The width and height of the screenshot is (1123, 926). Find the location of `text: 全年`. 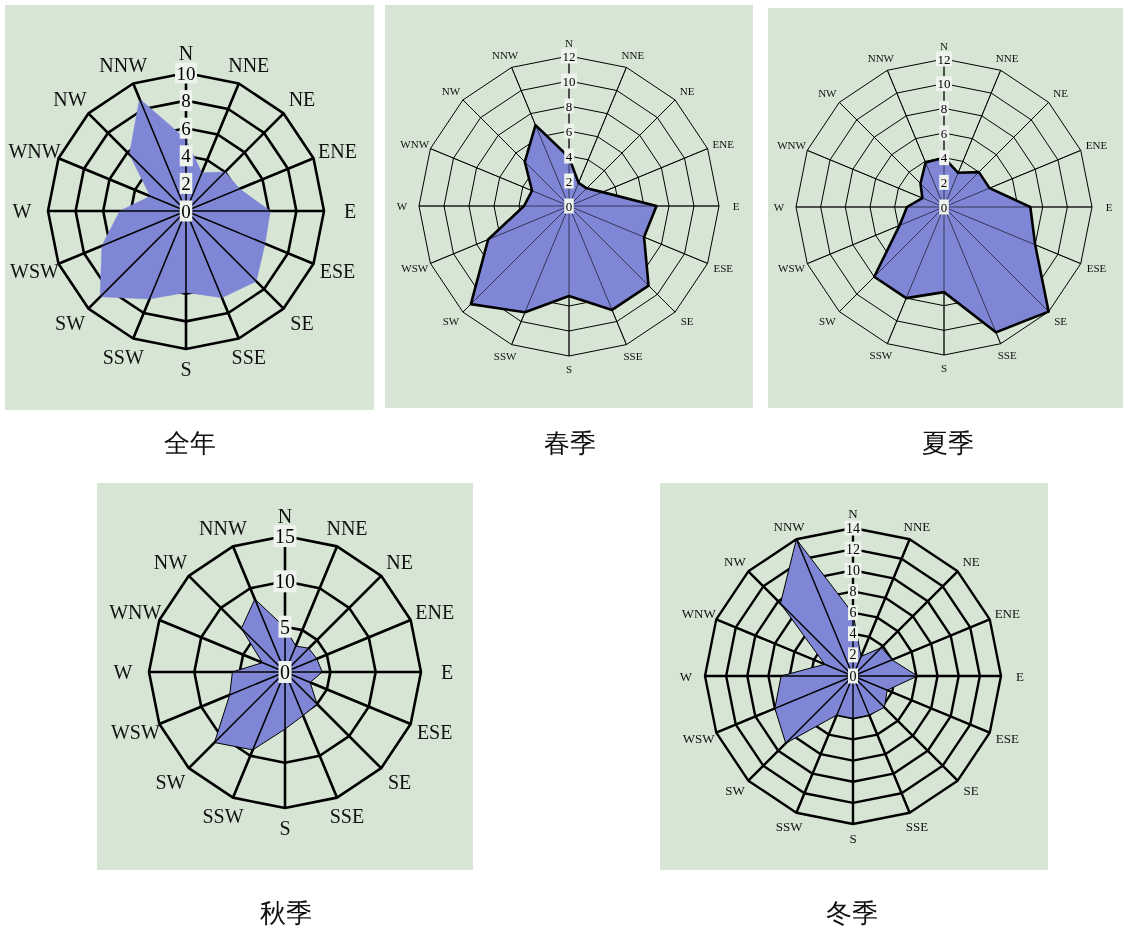

text: 全年 is located at coordinates (190, 443).